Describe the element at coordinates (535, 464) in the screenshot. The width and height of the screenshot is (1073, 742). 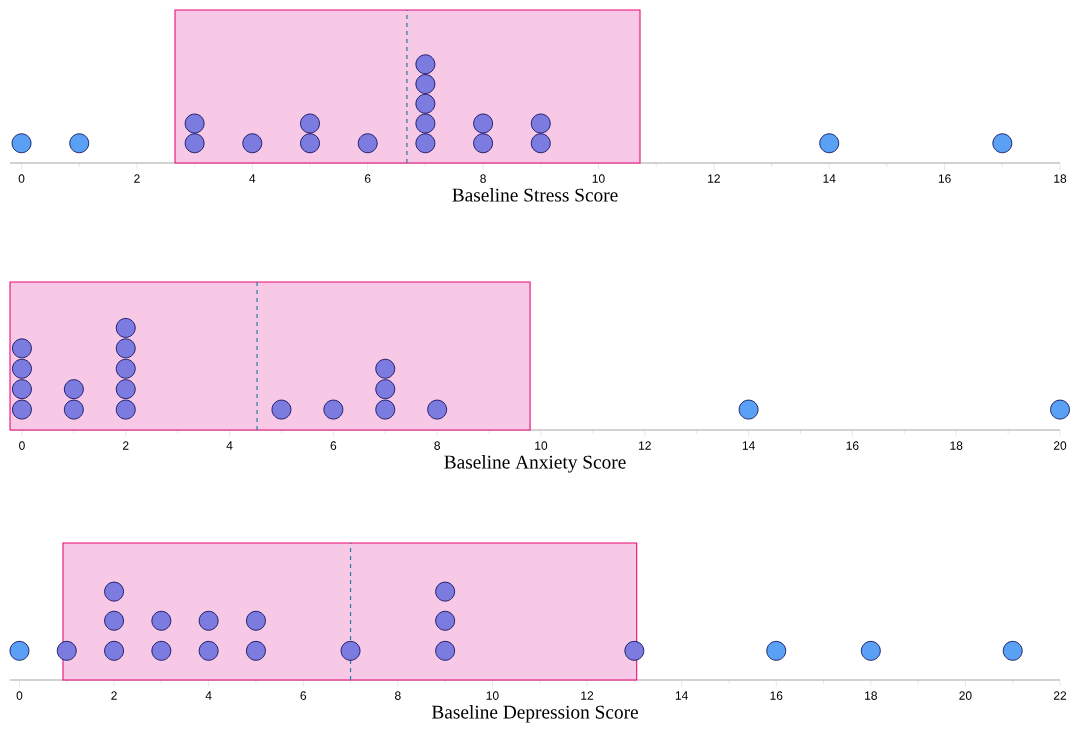
I see `x-axis-title: Baseline Anxiety Score` at that location.